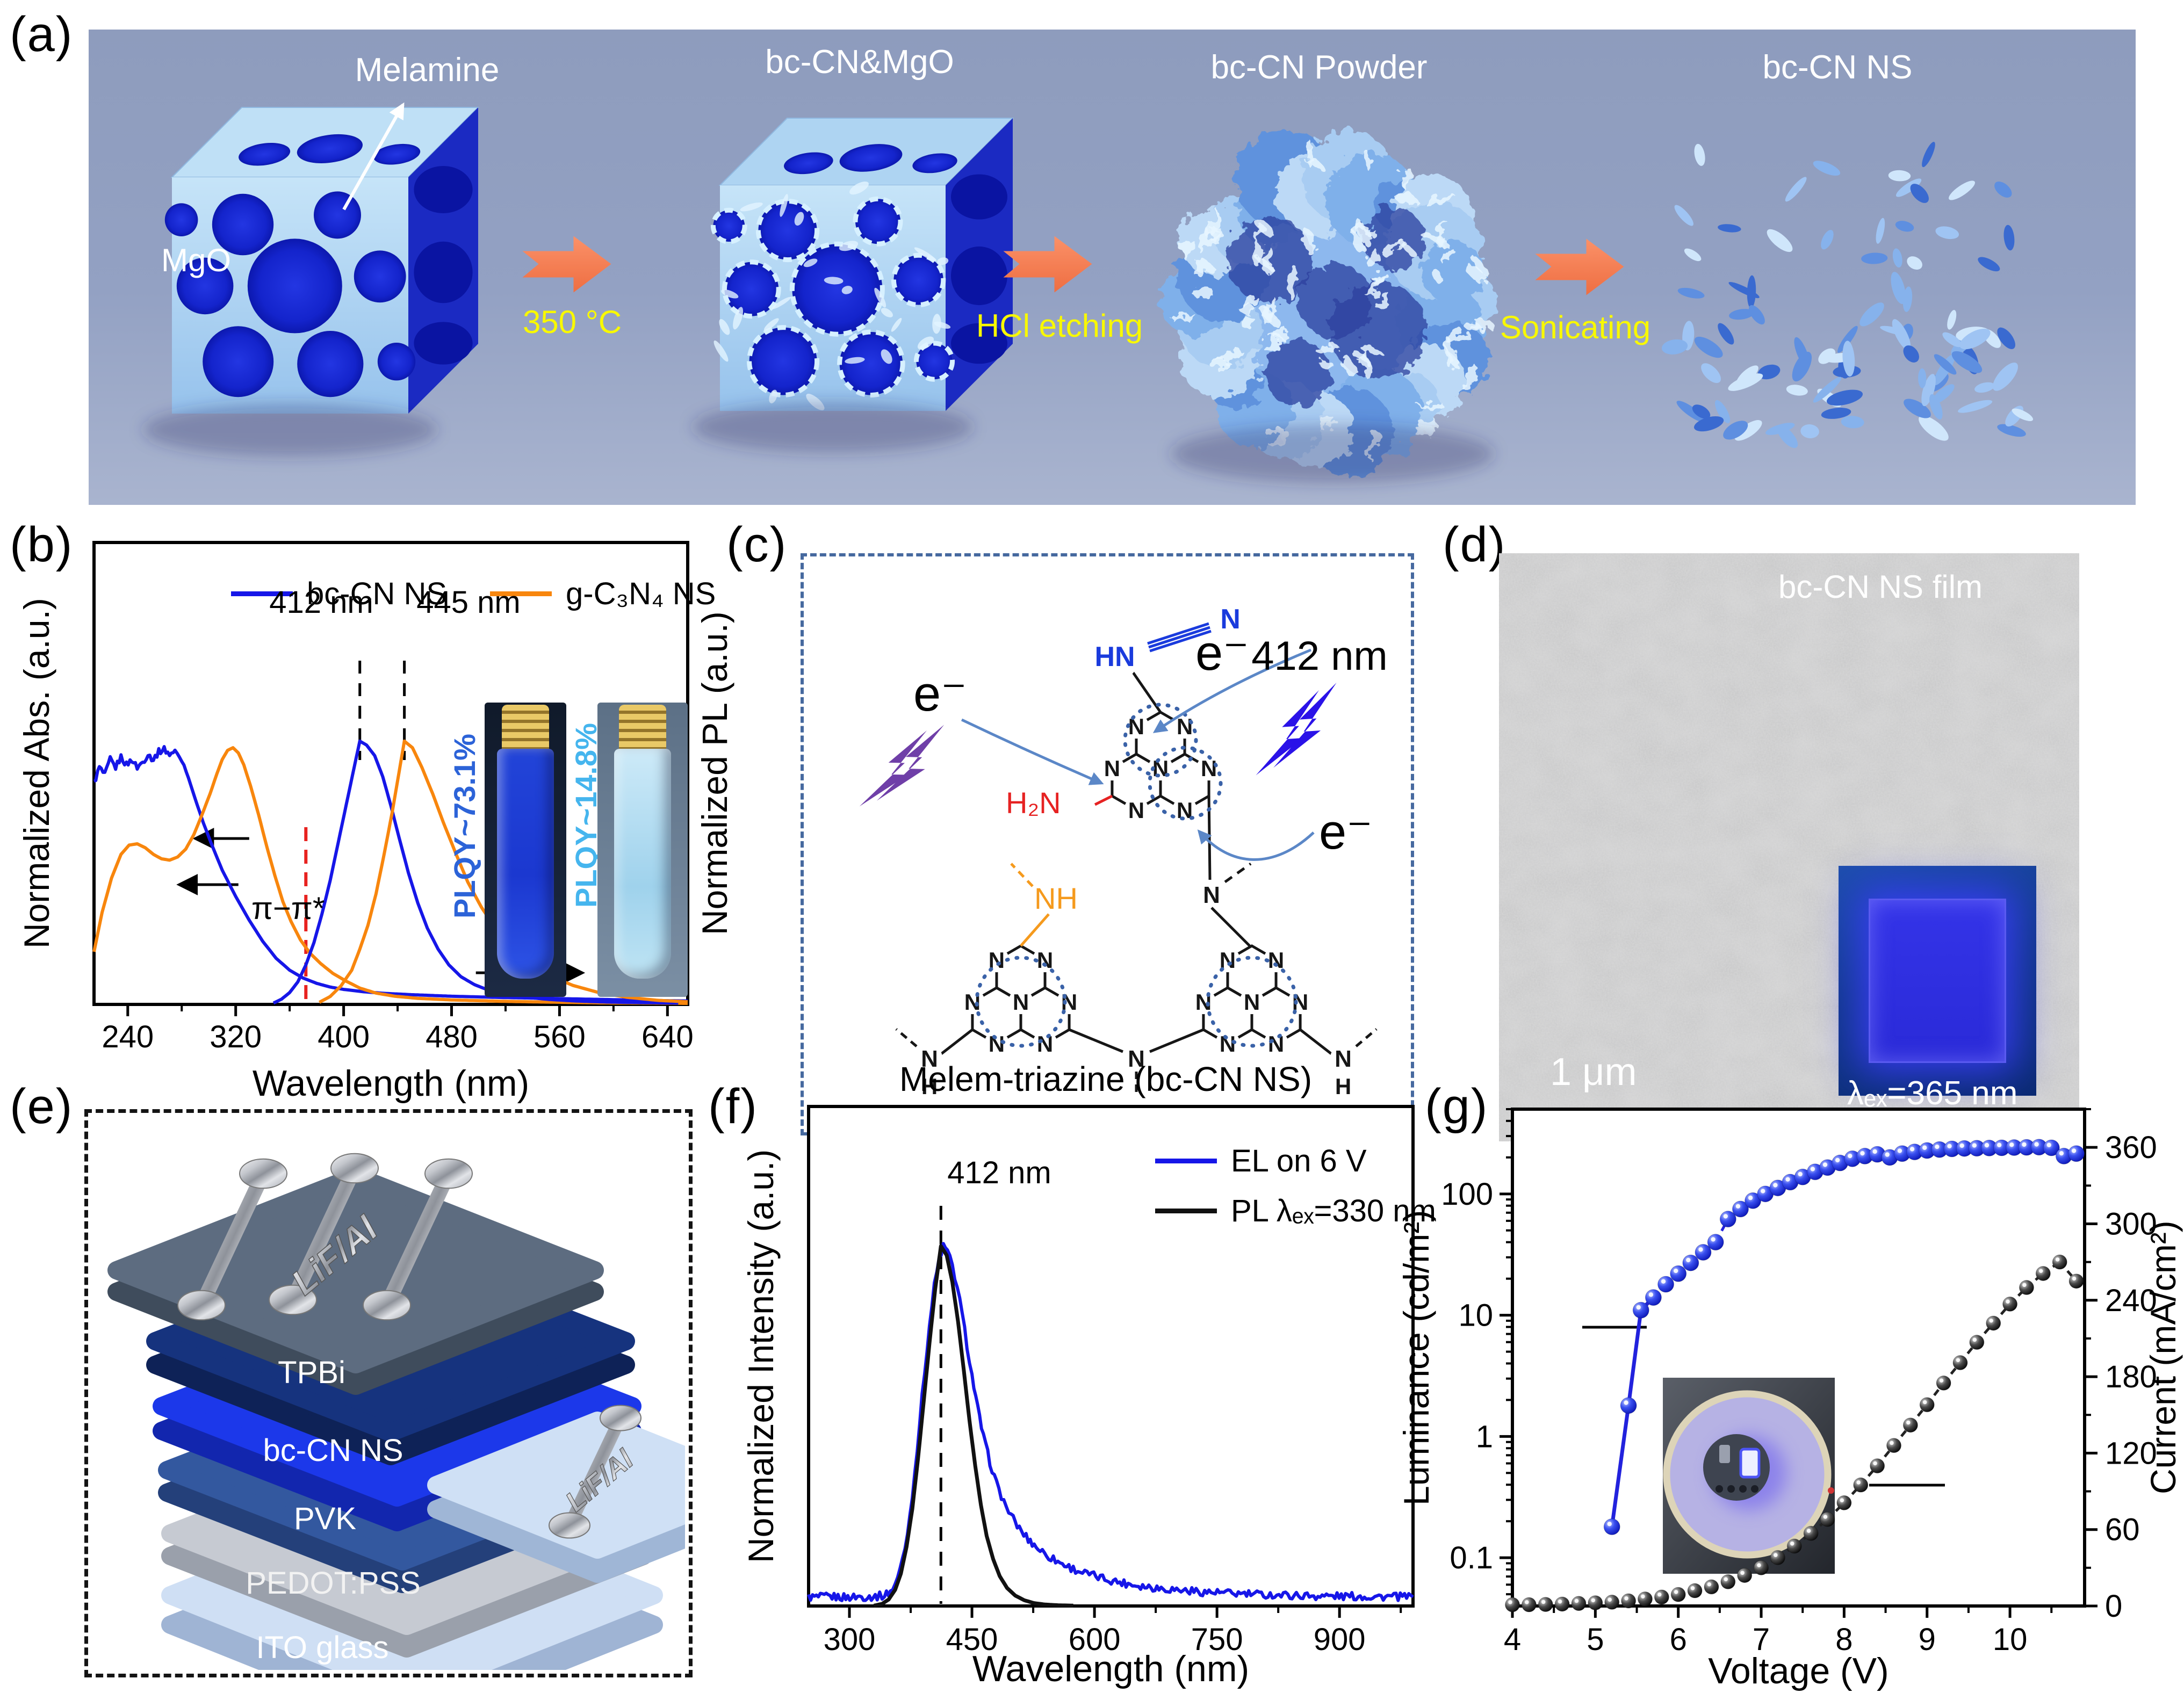 The height and width of the screenshot is (1693, 2184). Describe the element at coordinates (2113, 1607) in the screenshot. I see `svg-text: 0` at that location.